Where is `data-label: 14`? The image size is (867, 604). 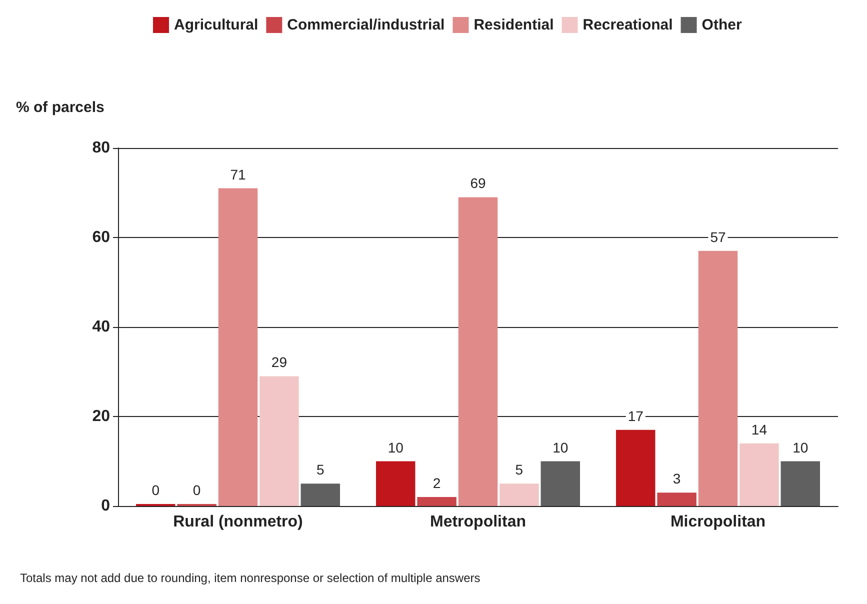 data-label: 14 is located at coordinates (759, 429).